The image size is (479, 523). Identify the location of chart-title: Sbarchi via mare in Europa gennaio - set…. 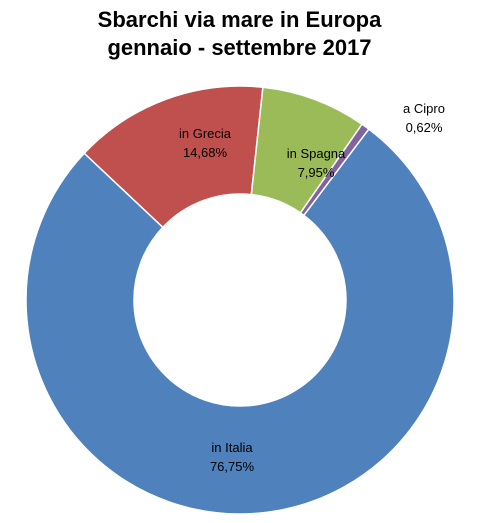
(239, 34).